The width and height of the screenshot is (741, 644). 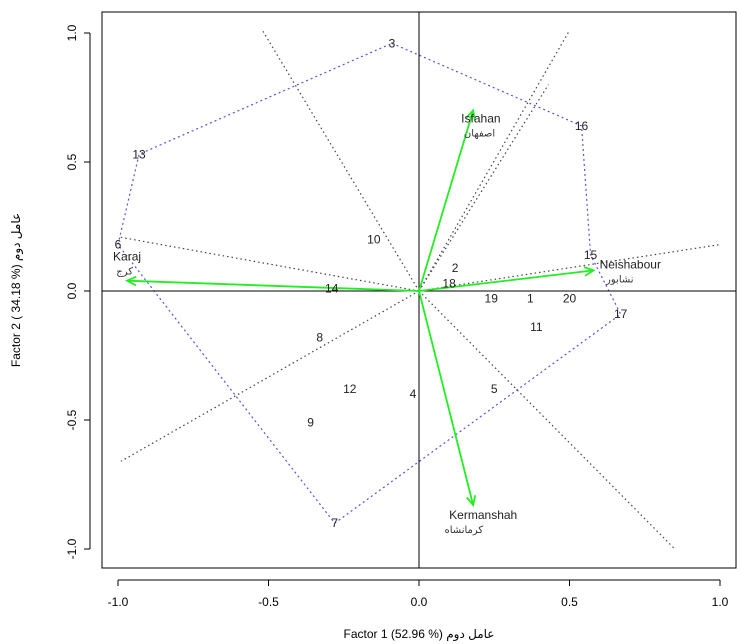 I want to click on arrowhead-karaj, so click(x=130, y=281).